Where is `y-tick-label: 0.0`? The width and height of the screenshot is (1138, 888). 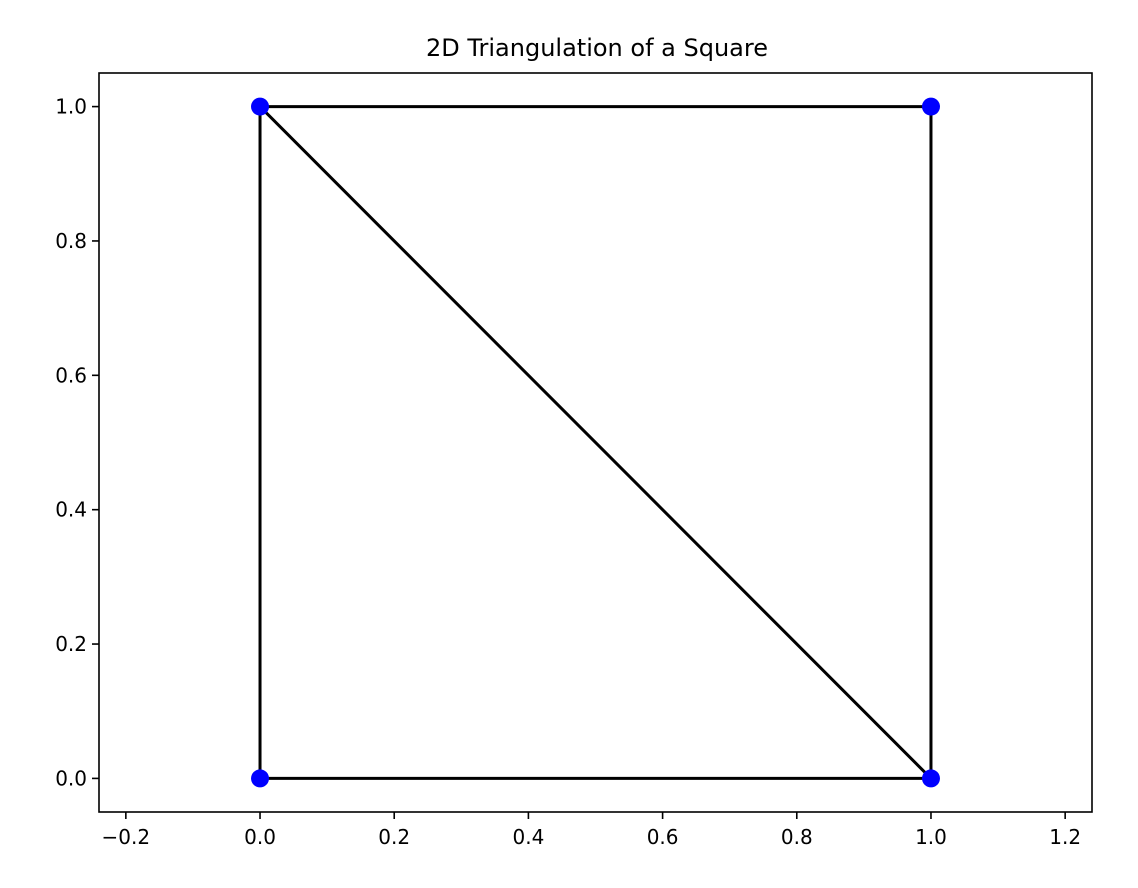 y-tick-label: 0.0 is located at coordinates (71, 778).